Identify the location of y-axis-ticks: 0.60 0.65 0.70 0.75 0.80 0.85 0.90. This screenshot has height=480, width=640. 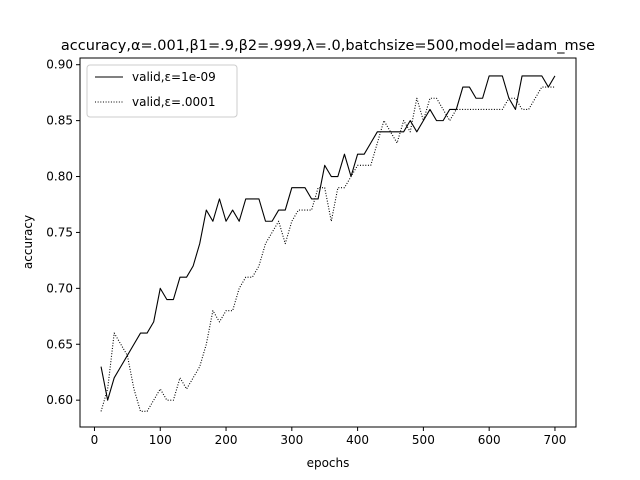
(63, 232).